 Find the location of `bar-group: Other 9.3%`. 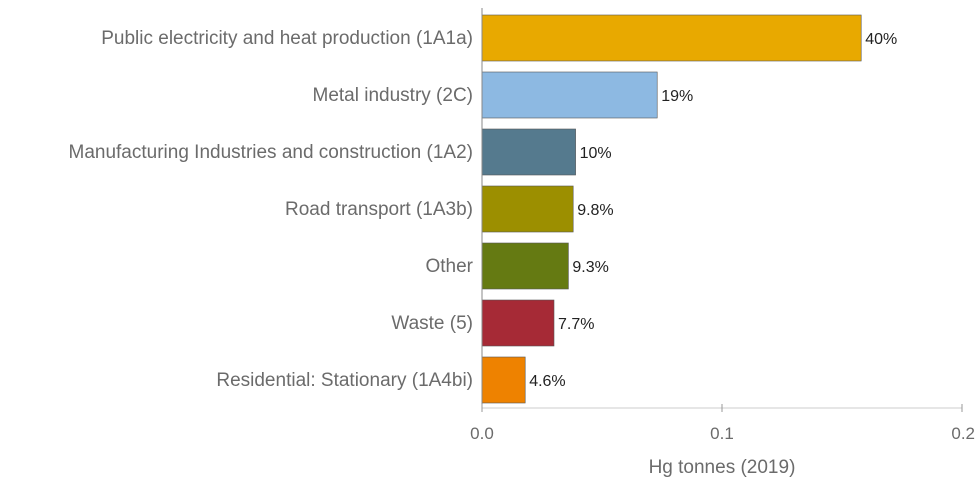

bar-group: Other 9.3% is located at coordinates (517, 266).